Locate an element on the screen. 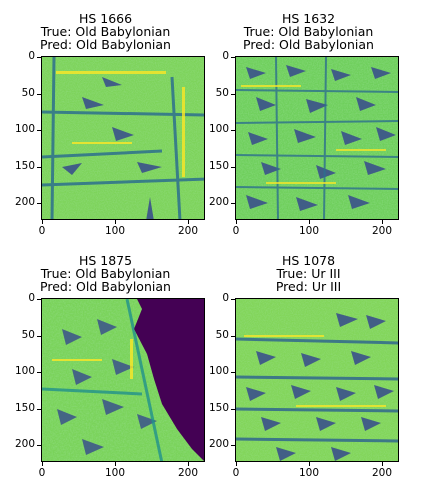  true-label: True: Ur III is located at coordinates (308, 273).